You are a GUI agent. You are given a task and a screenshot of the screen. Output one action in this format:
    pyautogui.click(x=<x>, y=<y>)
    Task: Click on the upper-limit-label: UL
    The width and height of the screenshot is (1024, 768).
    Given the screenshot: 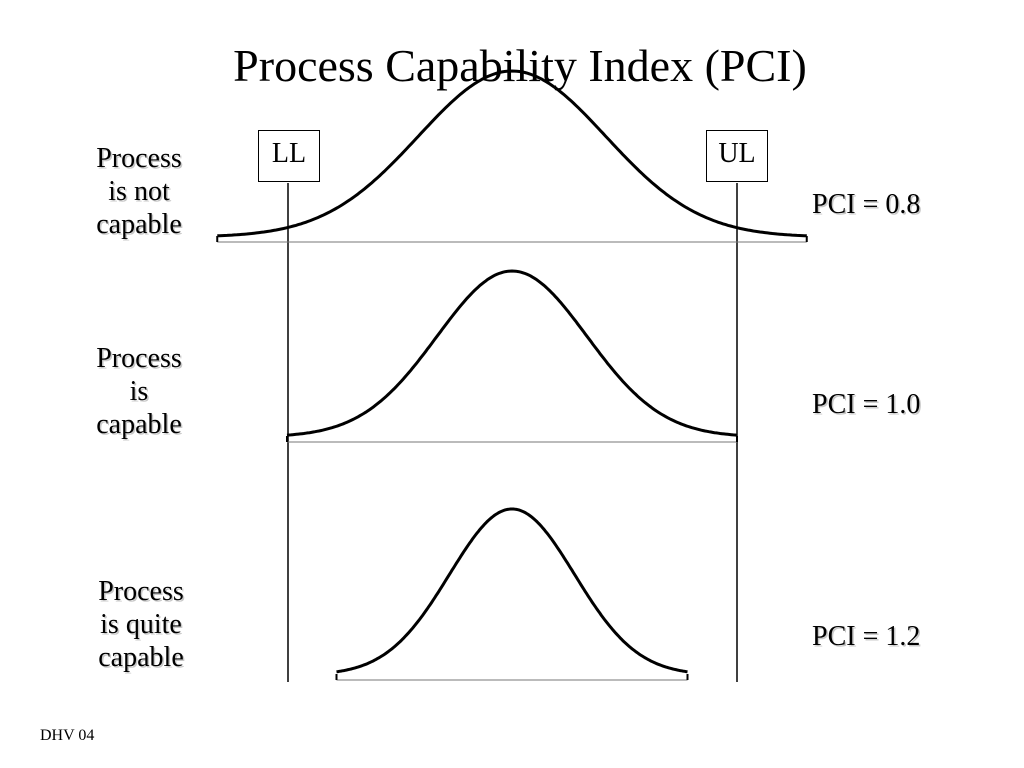 What is the action you would take?
    pyautogui.click(x=737, y=153)
    